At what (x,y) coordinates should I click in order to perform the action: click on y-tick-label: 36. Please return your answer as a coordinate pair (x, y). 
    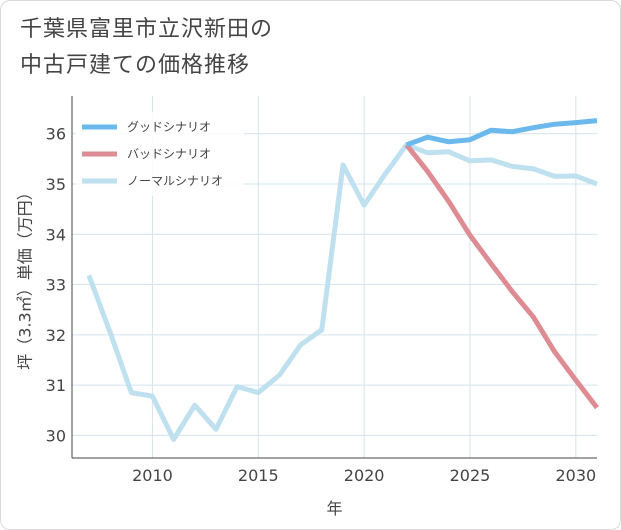
    Looking at the image, I should click on (56, 134).